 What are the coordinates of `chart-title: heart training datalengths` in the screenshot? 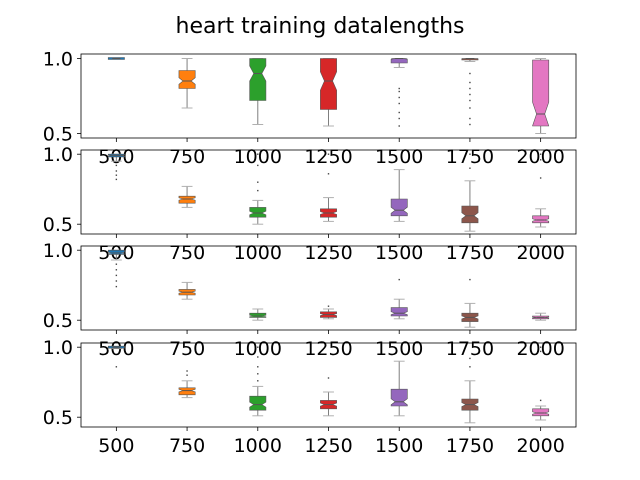 It's located at (320, 26).